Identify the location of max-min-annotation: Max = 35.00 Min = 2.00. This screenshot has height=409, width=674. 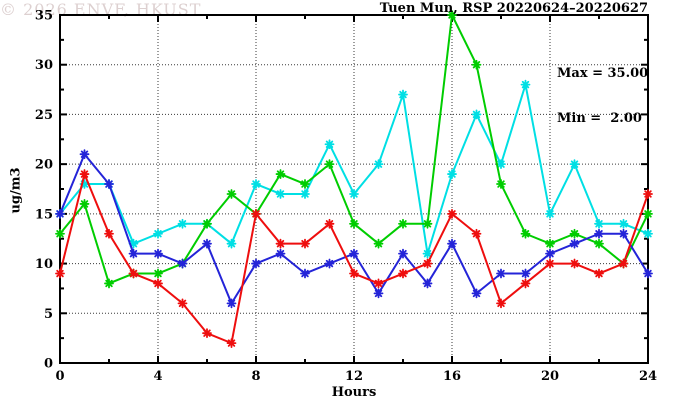
(602, 96).